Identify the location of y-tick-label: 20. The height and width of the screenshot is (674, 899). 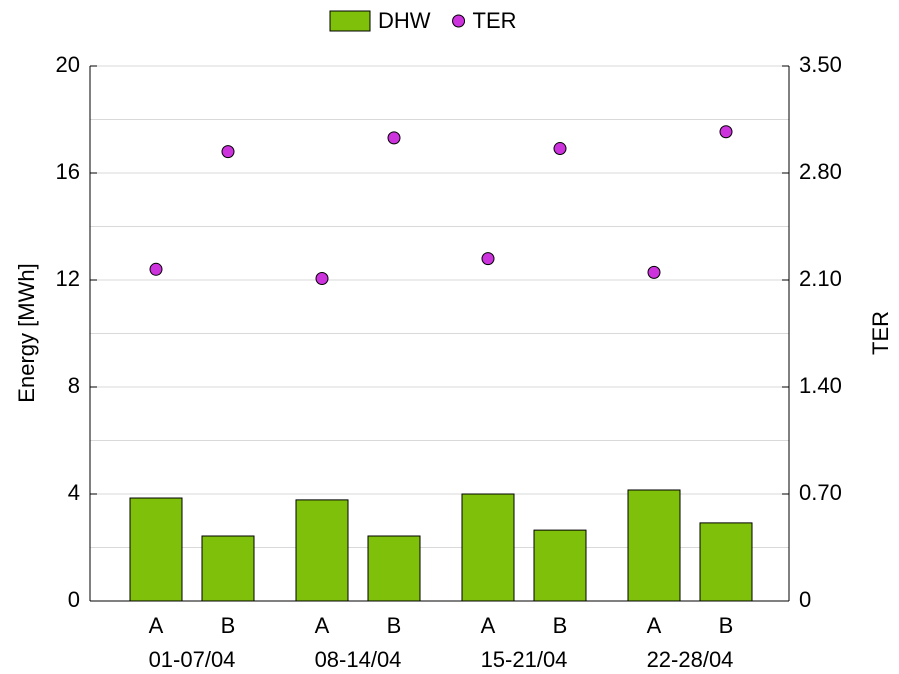
(68, 64).